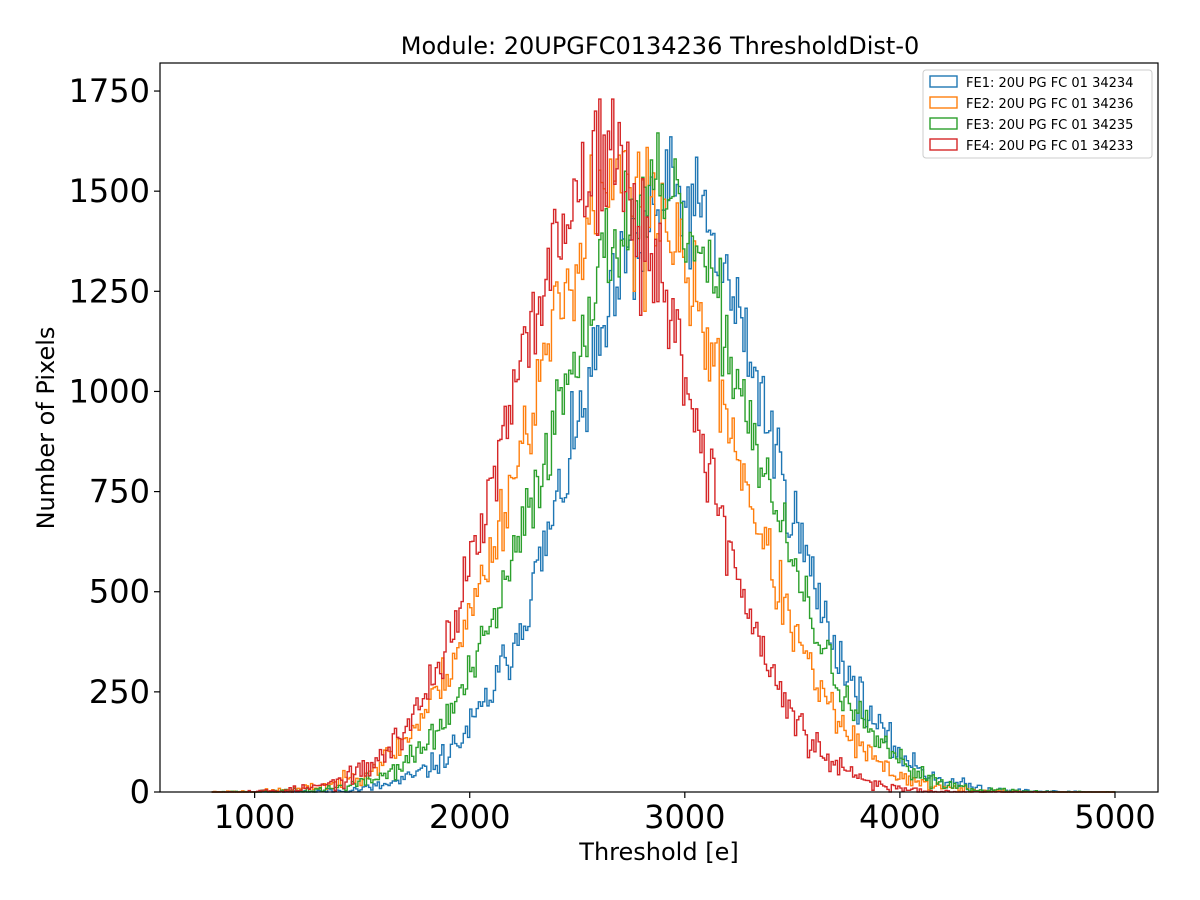 The width and height of the screenshot is (1200, 900). I want to click on legend-label-fe4: FE4: 20U PG FC 01 34233, so click(1049, 146).